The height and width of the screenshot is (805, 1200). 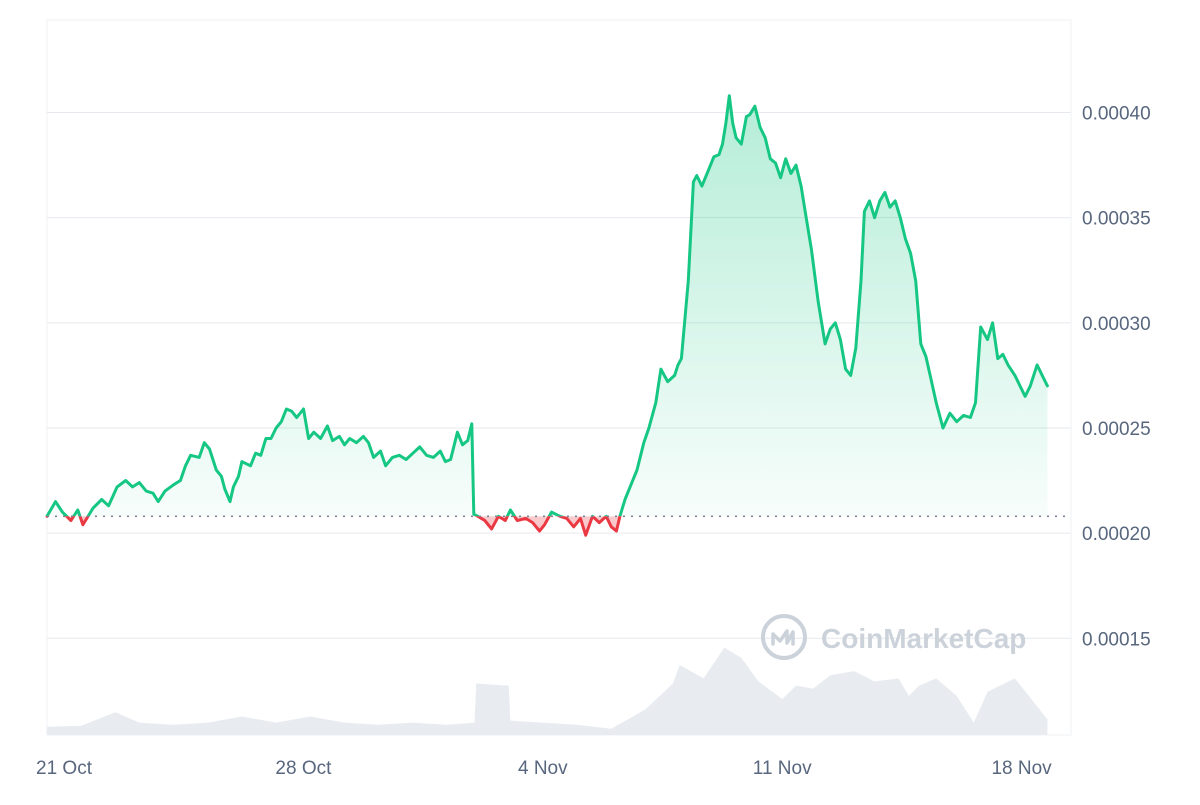 I want to click on y-tick-label-4: 0.00020, so click(x=1116, y=534).